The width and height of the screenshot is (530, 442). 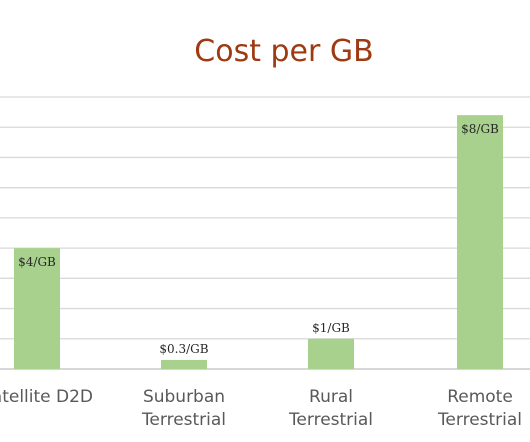 What do you see at coordinates (331, 328) in the screenshot?
I see `data-label: $1/GB` at bounding box center [331, 328].